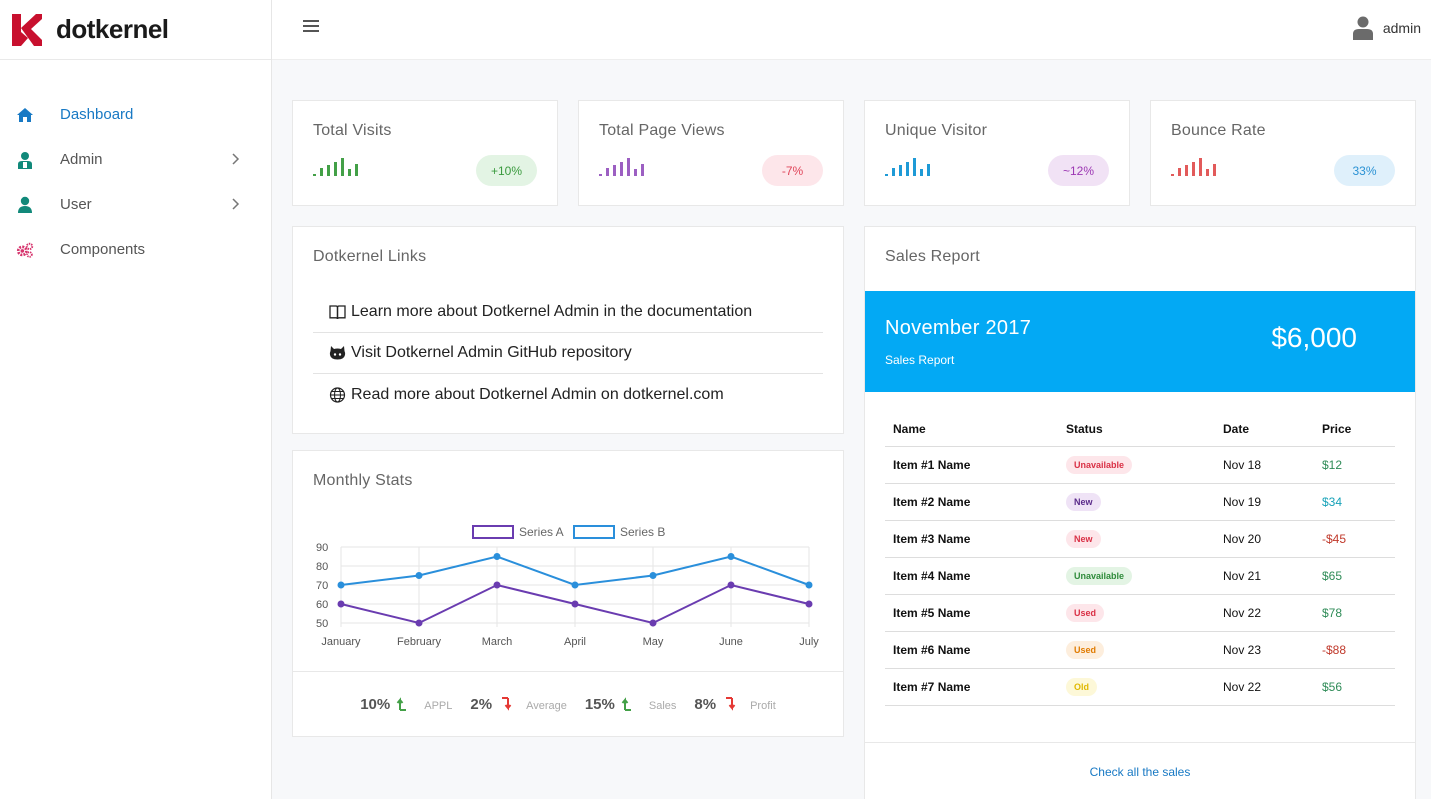 The height and width of the screenshot is (799, 1431). What do you see at coordinates (76, 204) in the screenshot?
I see `sidebar-item-label: User` at bounding box center [76, 204].